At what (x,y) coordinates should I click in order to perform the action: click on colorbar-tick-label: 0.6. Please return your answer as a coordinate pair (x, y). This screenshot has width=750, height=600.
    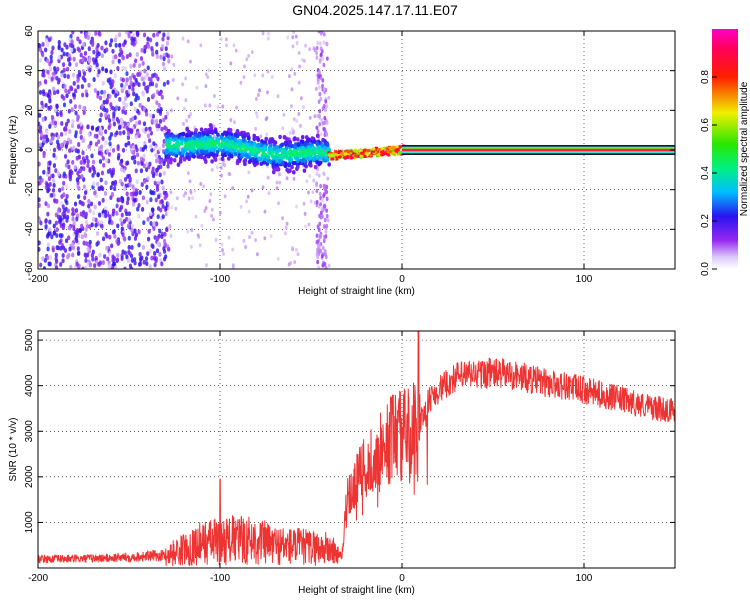
    Looking at the image, I should click on (705, 125).